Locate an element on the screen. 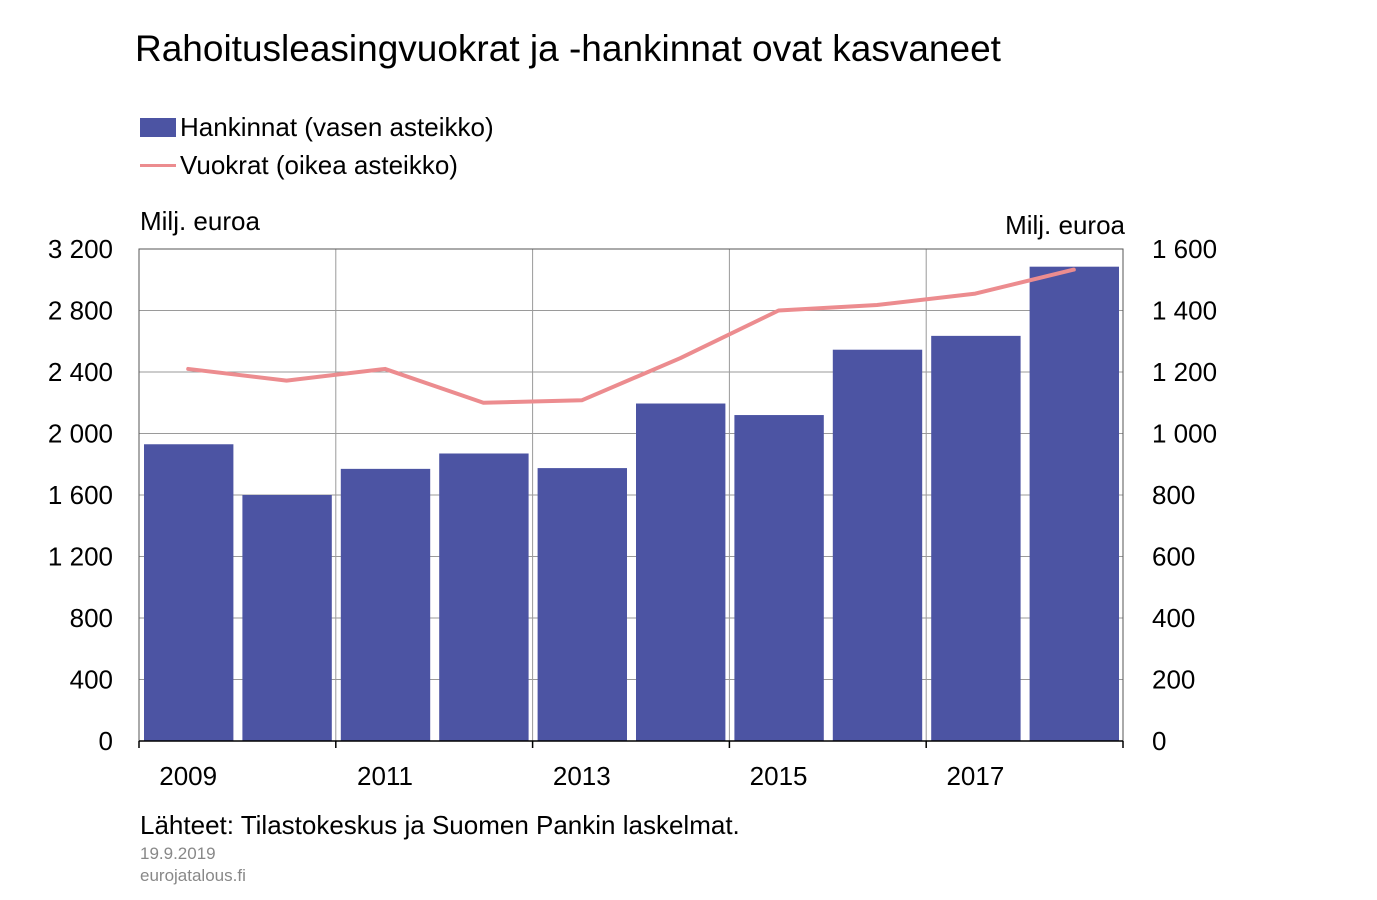  legend-swatch-vuokrat is located at coordinates (158, 165).